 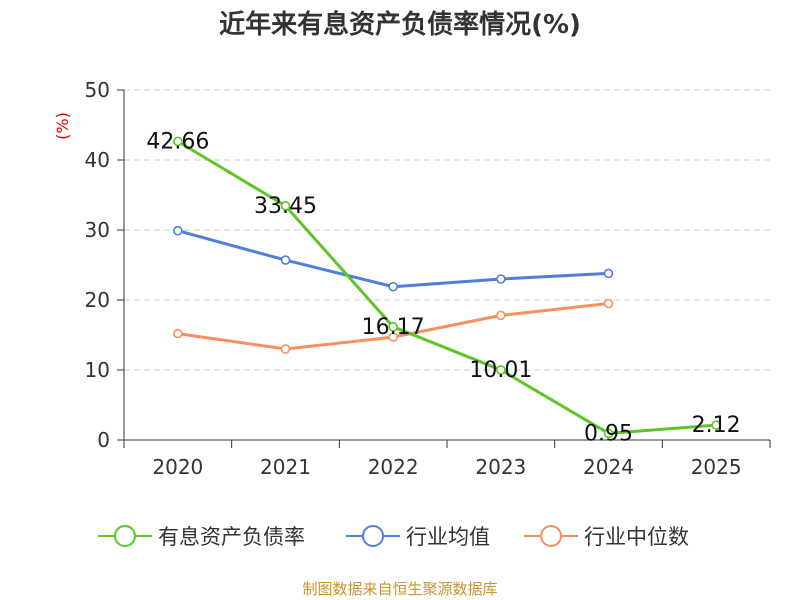 I want to click on data-label: 2.12, so click(x=716, y=425).